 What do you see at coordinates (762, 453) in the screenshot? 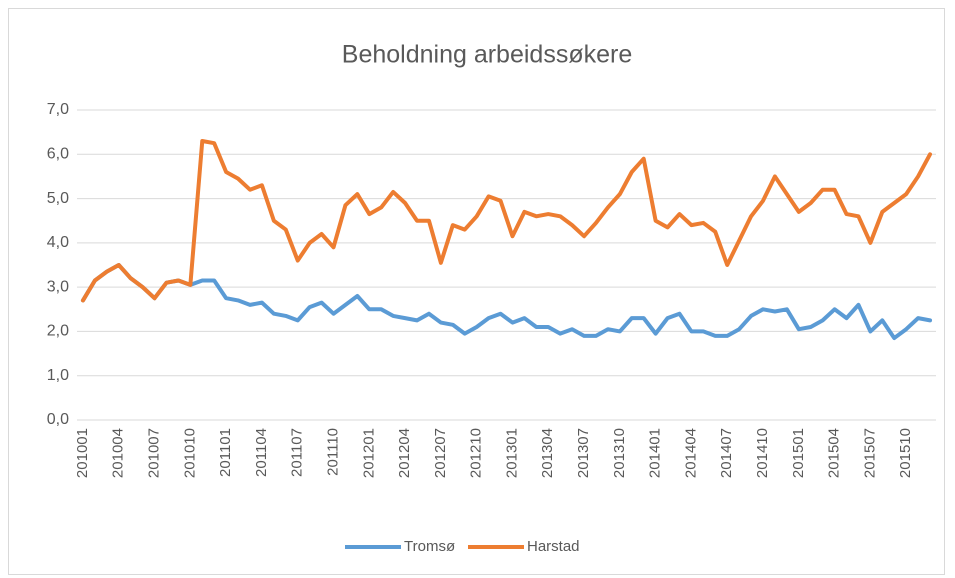
I see `x-tick-label: 201410` at bounding box center [762, 453].